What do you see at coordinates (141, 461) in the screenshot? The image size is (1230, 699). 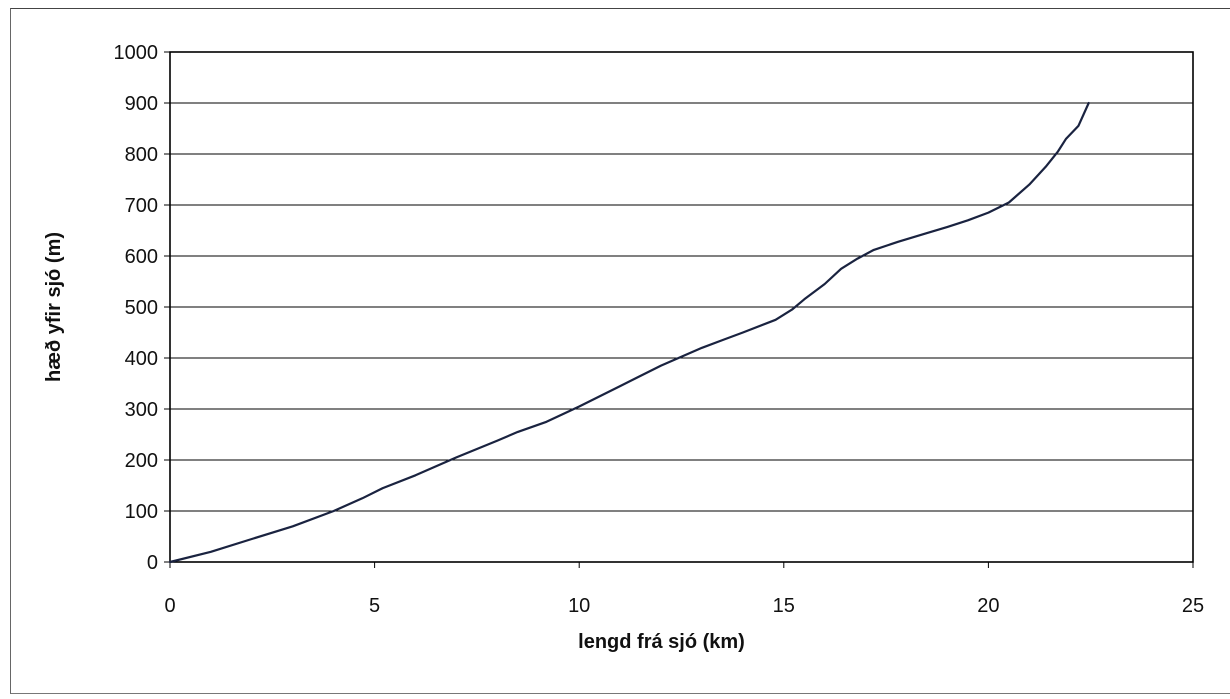 I see `y-tick-label: 200` at bounding box center [141, 461].